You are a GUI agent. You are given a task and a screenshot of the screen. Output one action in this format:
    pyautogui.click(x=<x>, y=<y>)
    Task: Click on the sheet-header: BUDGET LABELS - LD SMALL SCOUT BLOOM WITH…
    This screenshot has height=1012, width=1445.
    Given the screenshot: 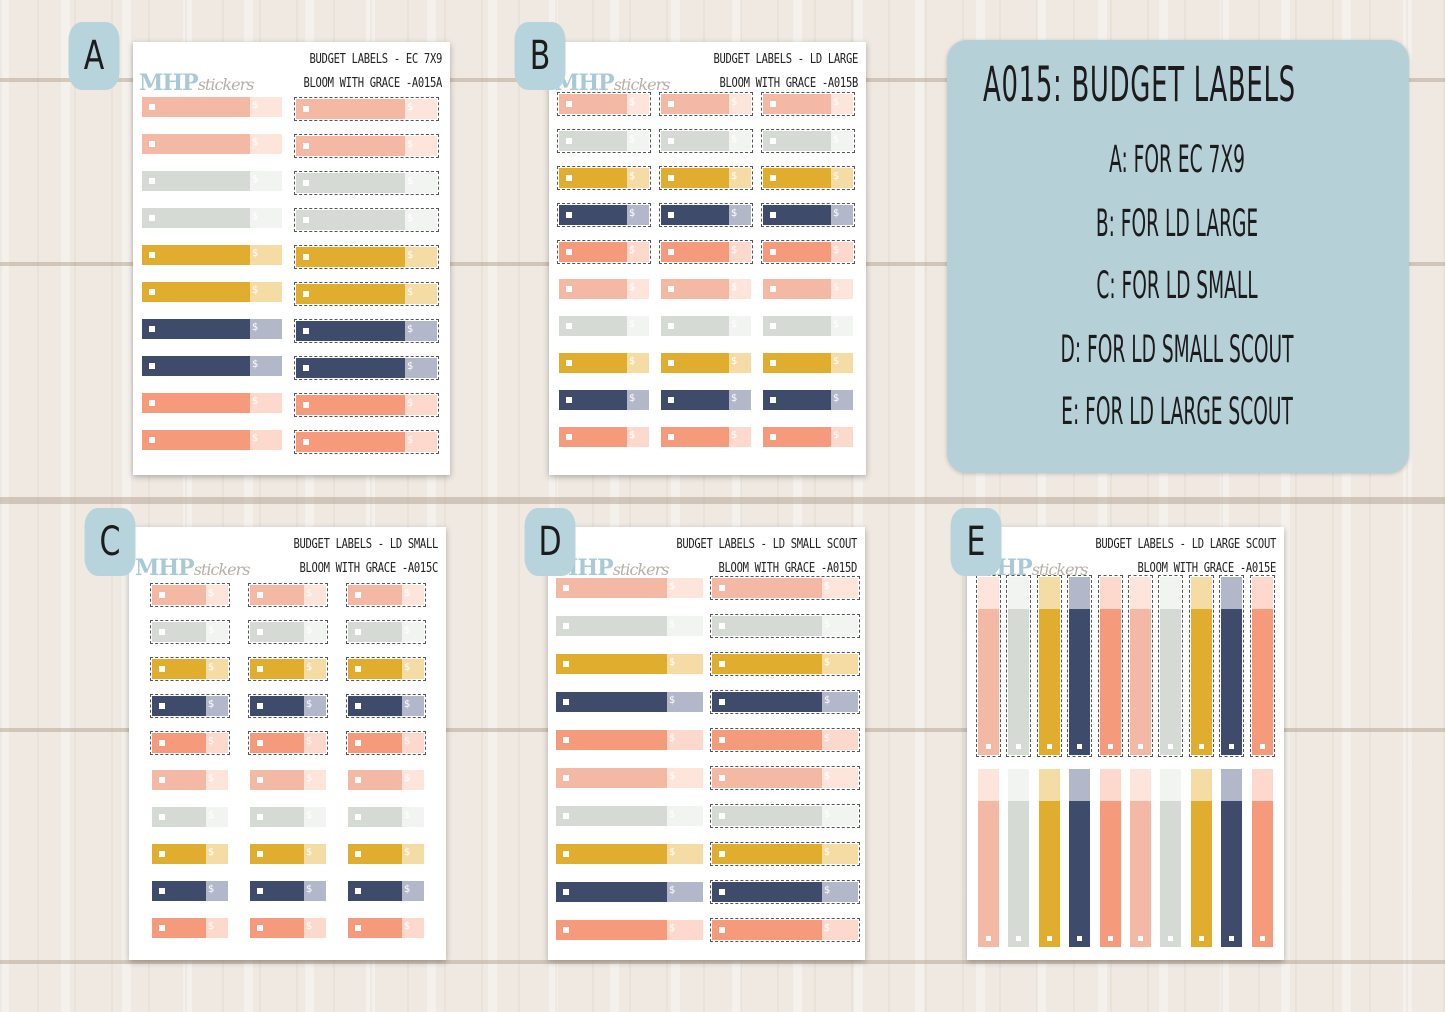 What is the action you would take?
    pyautogui.click(x=766, y=556)
    